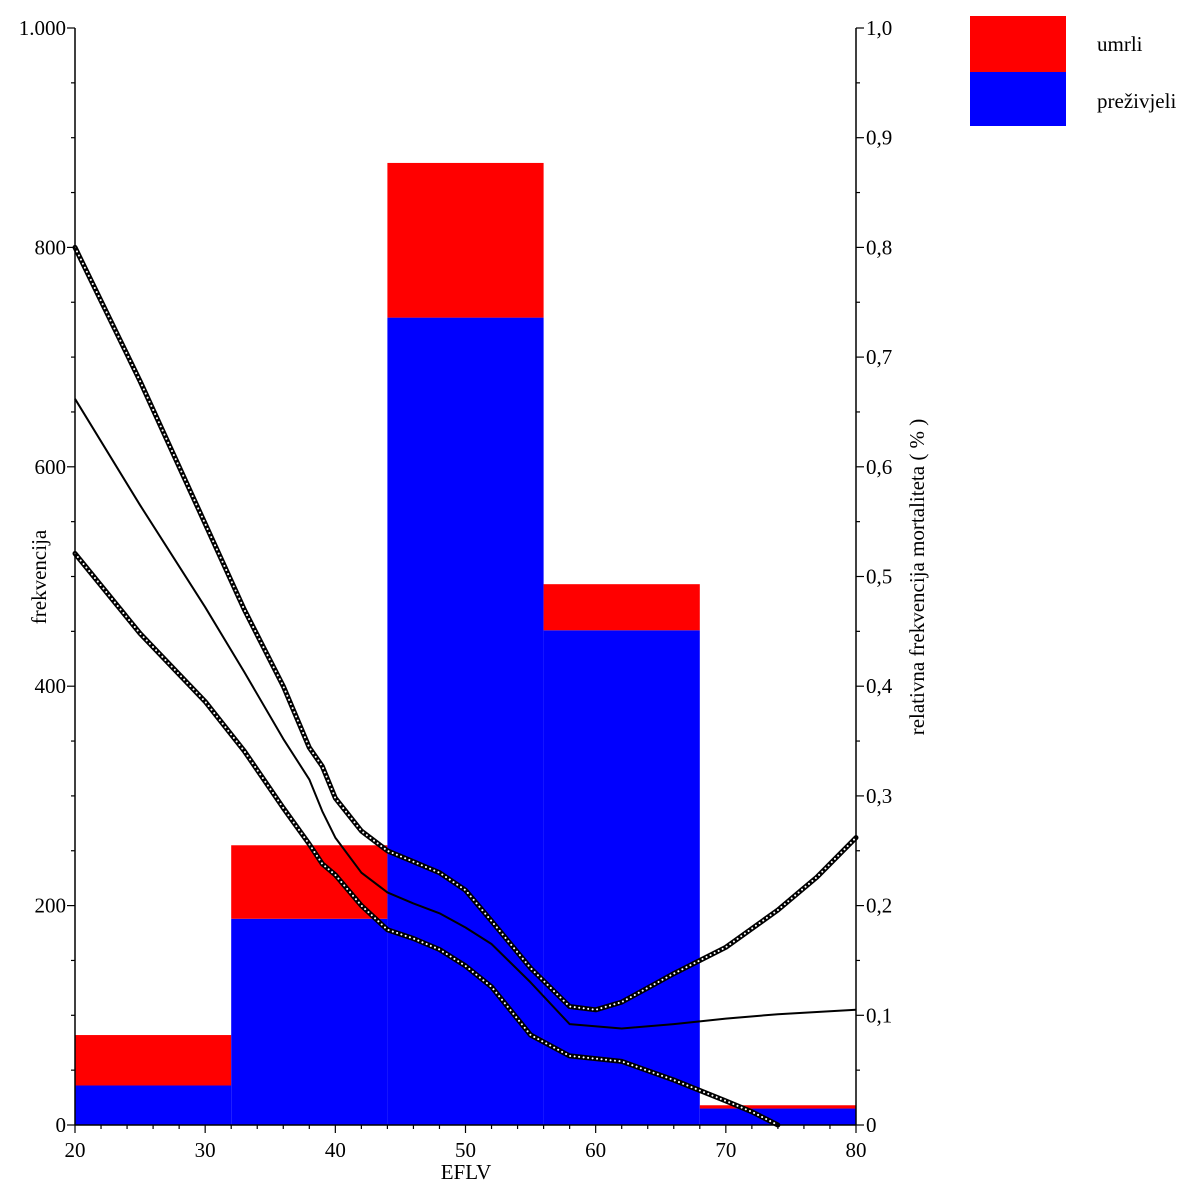  What do you see at coordinates (917, 577) in the screenshot?
I see `y-right-axis-title: relativna frekvencija mortaliteta ( % )` at bounding box center [917, 577].